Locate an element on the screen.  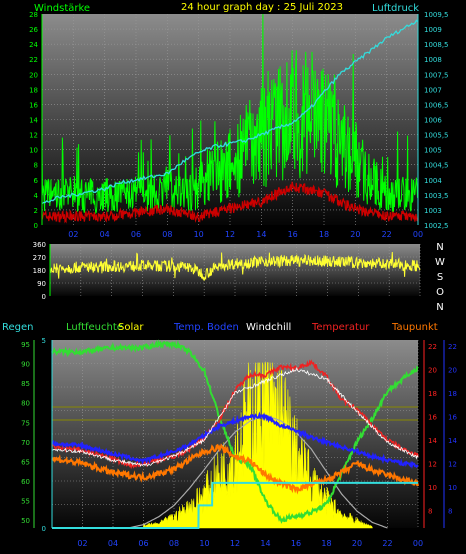
ground-temp-series is located at coordinates (235, 440).